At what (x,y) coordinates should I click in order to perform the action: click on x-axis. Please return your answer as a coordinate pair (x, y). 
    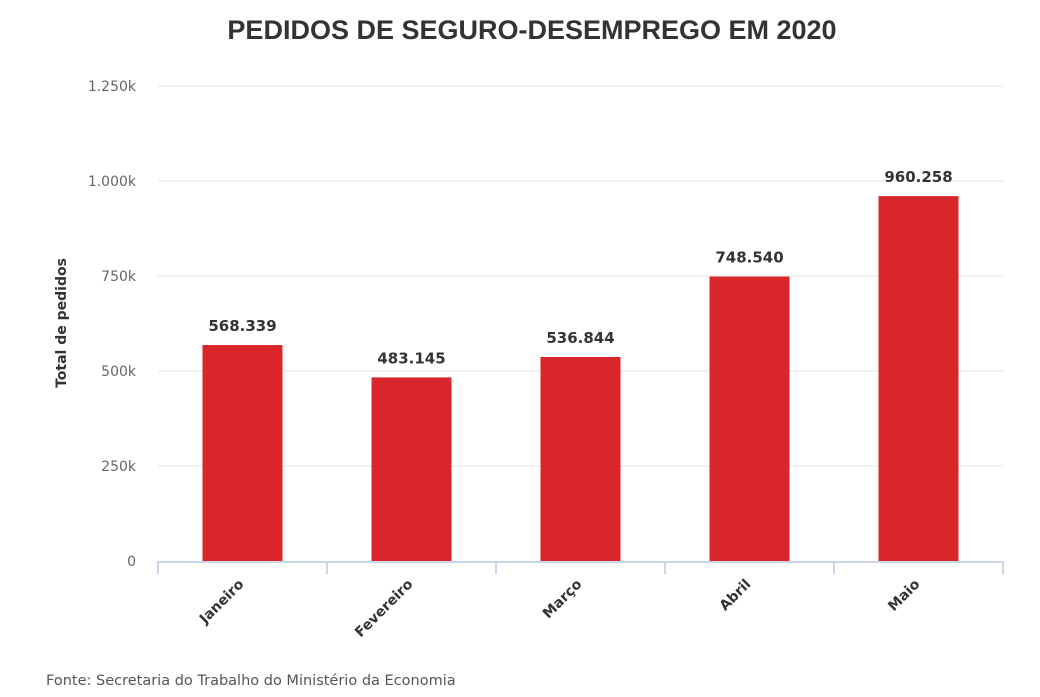
    Looking at the image, I should click on (580, 567).